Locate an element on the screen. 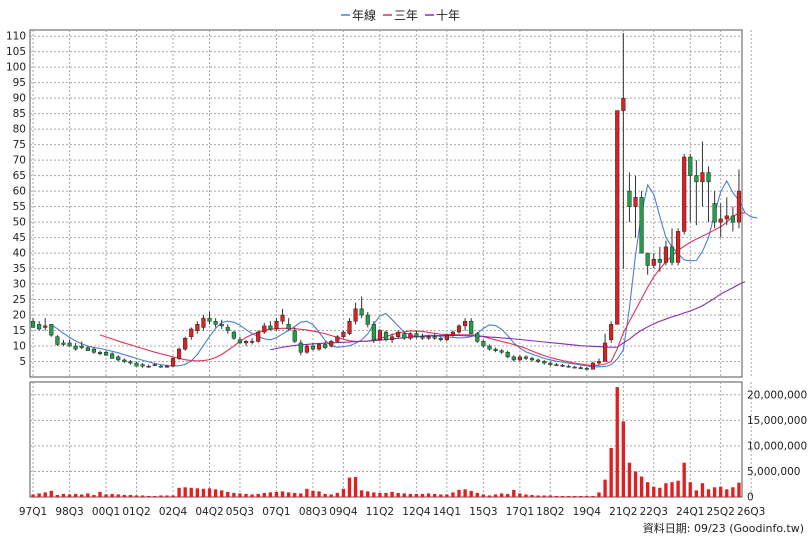  x-tick-label: 19Q4 is located at coordinates (587, 512).